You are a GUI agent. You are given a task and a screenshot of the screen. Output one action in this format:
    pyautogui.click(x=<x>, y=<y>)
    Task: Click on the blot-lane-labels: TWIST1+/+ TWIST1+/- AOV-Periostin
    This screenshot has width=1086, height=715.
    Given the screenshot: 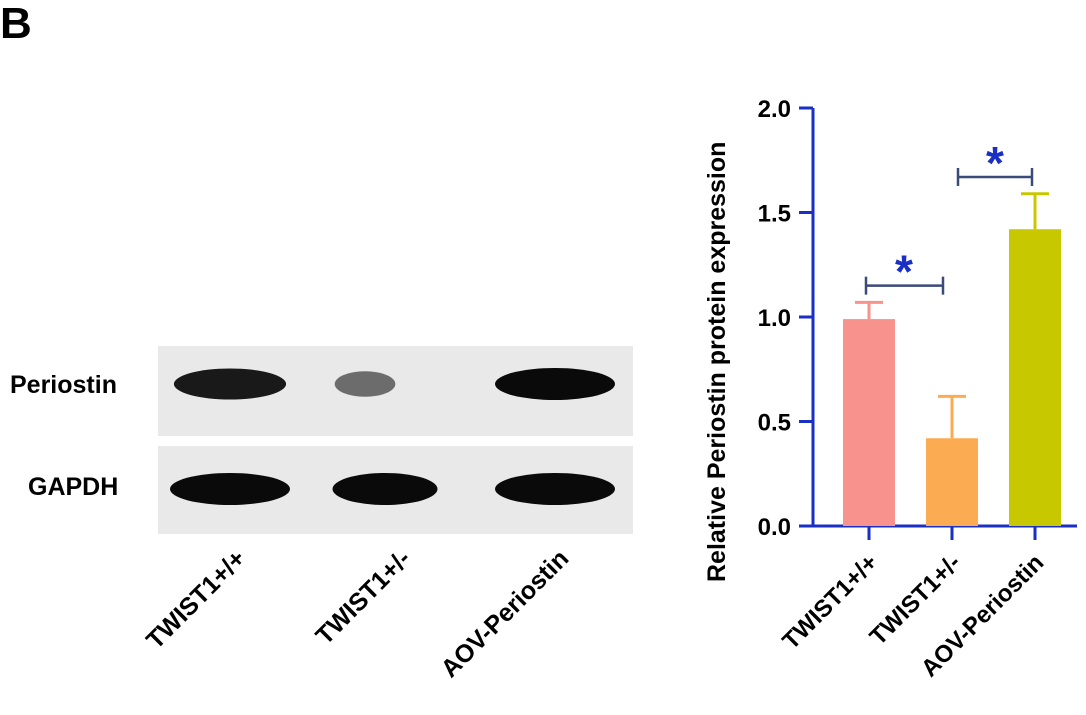 What is the action you would take?
    pyautogui.click(x=357, y=613)
    